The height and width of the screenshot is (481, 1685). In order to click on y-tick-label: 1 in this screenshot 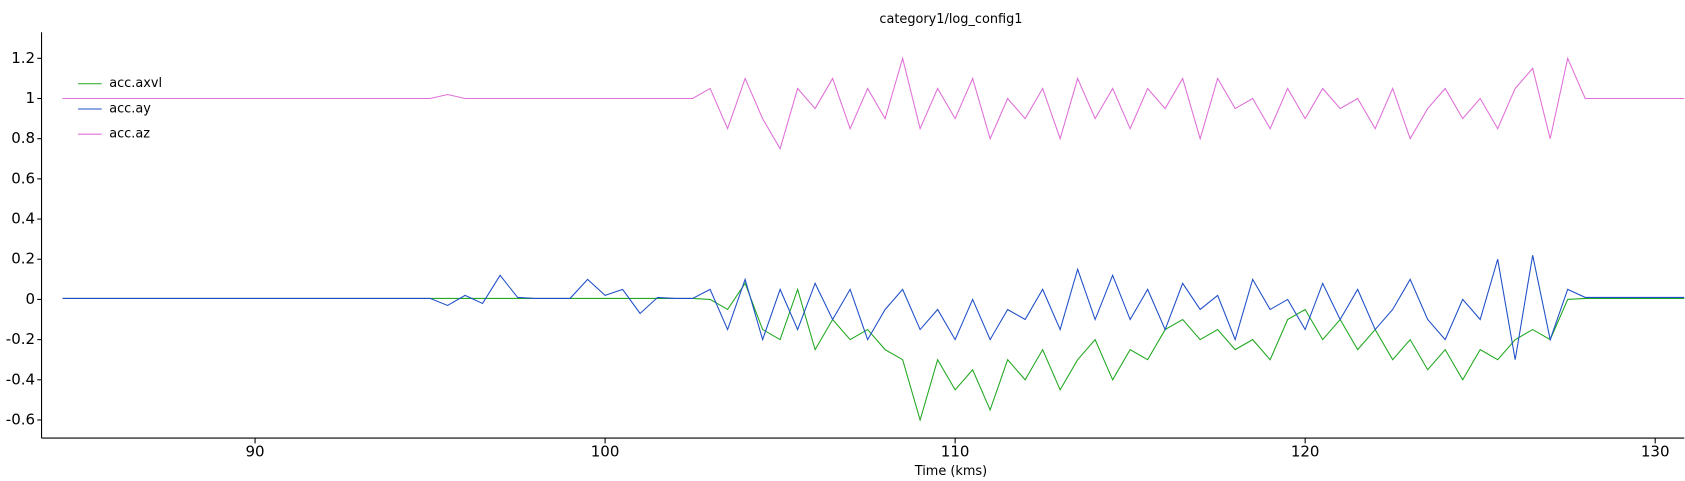, I will do `click(31, 98)`.